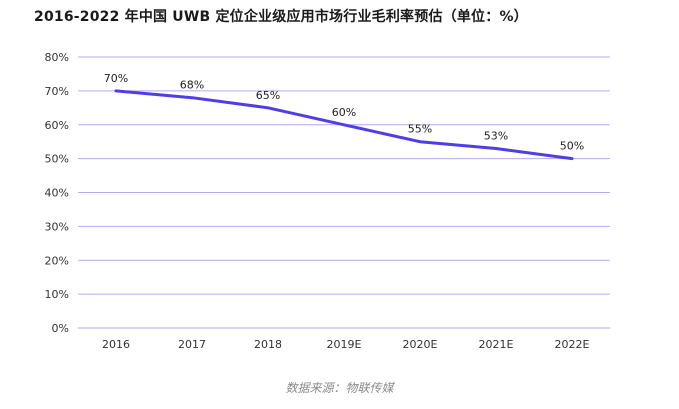 The image size is (679, 409). I want to click on x-axis-tick-labels: 2016 2017 2018 2019E 2020E 2021E 2022E, so click(346, 344).